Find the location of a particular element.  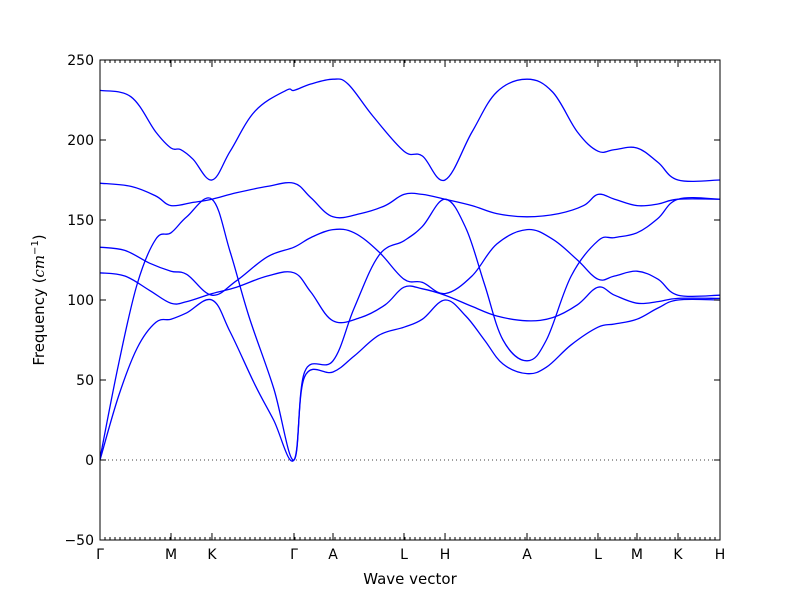

y-tick-label: 100 is located at coordinates (80, 301).